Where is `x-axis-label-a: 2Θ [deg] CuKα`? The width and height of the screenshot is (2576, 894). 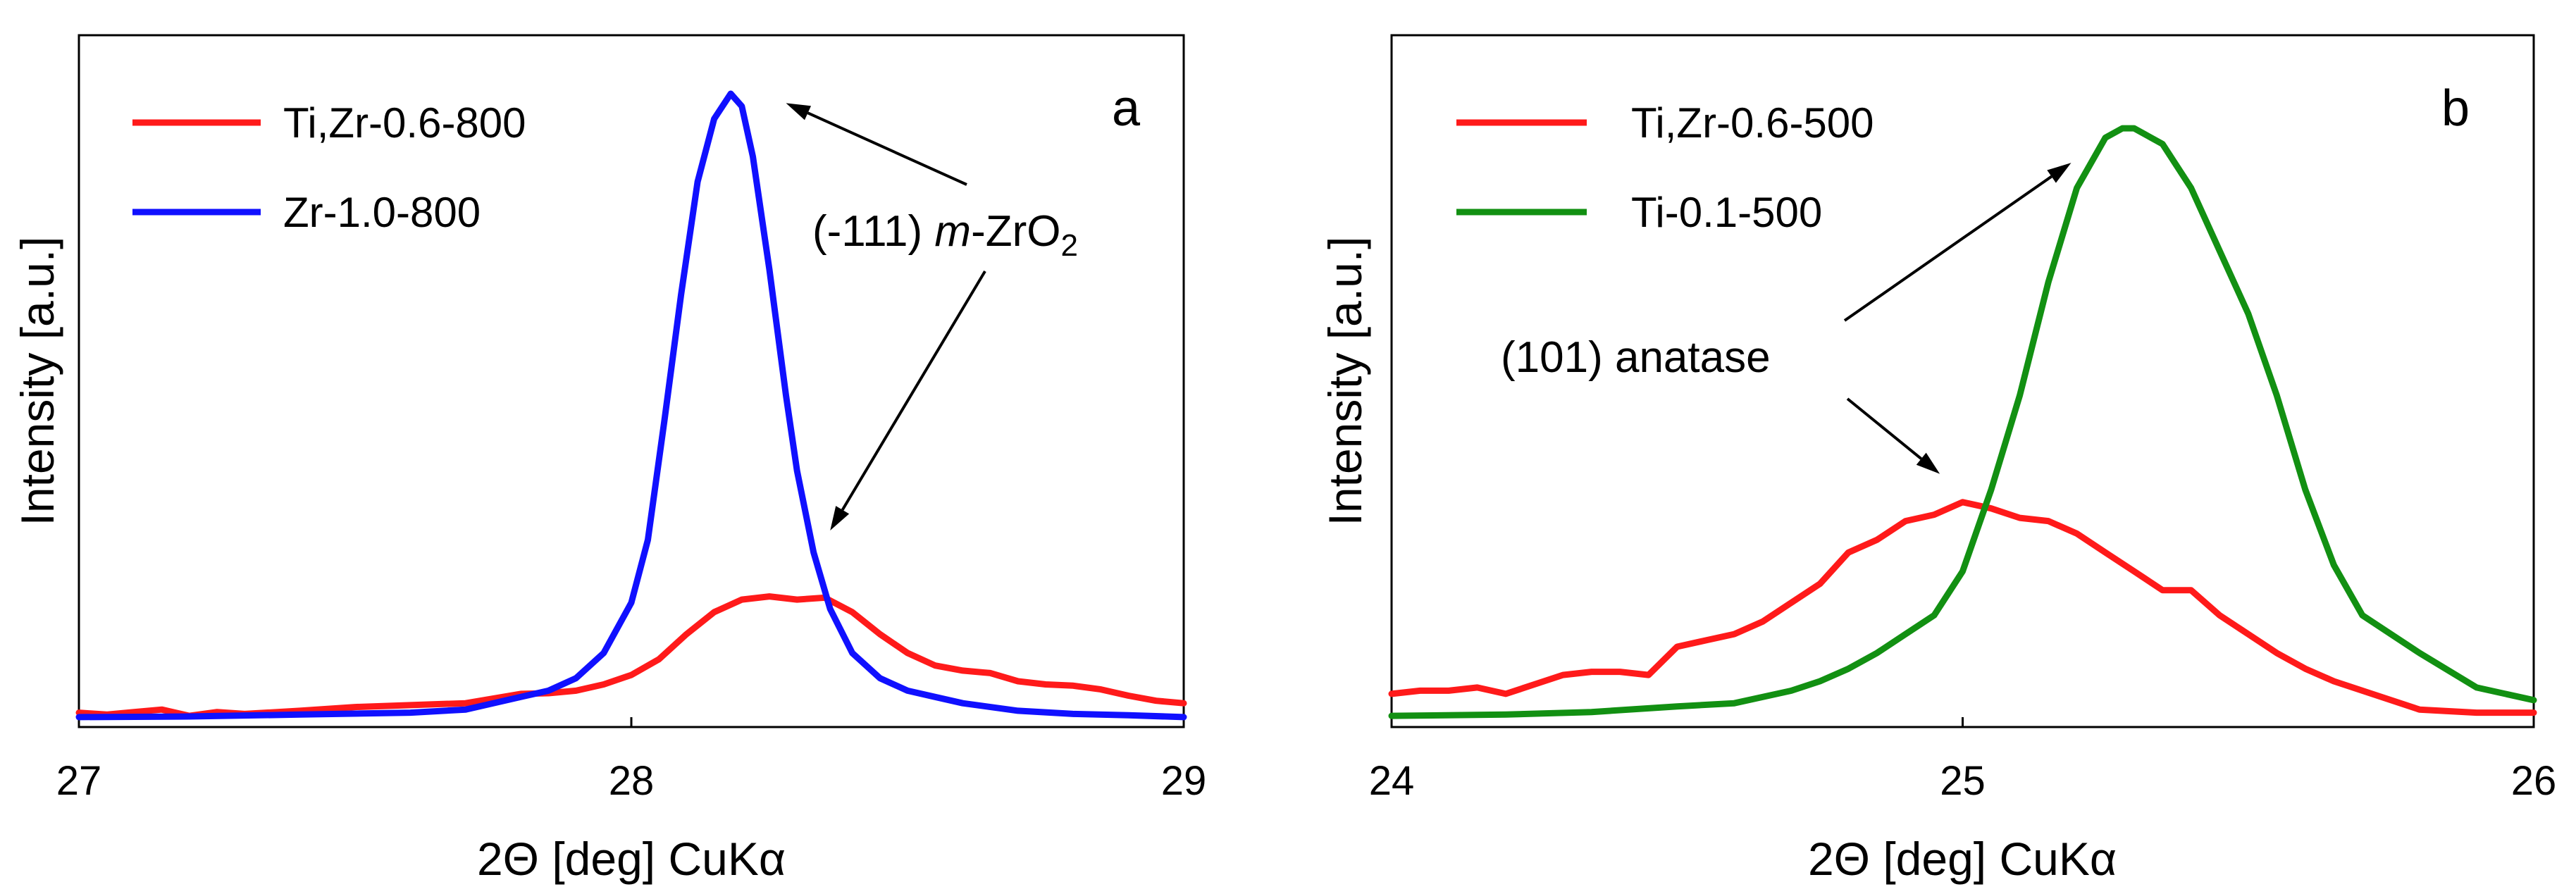 x-axis-label-a: 2Θ [deg] CuKα is located at coordinates (631, 859).